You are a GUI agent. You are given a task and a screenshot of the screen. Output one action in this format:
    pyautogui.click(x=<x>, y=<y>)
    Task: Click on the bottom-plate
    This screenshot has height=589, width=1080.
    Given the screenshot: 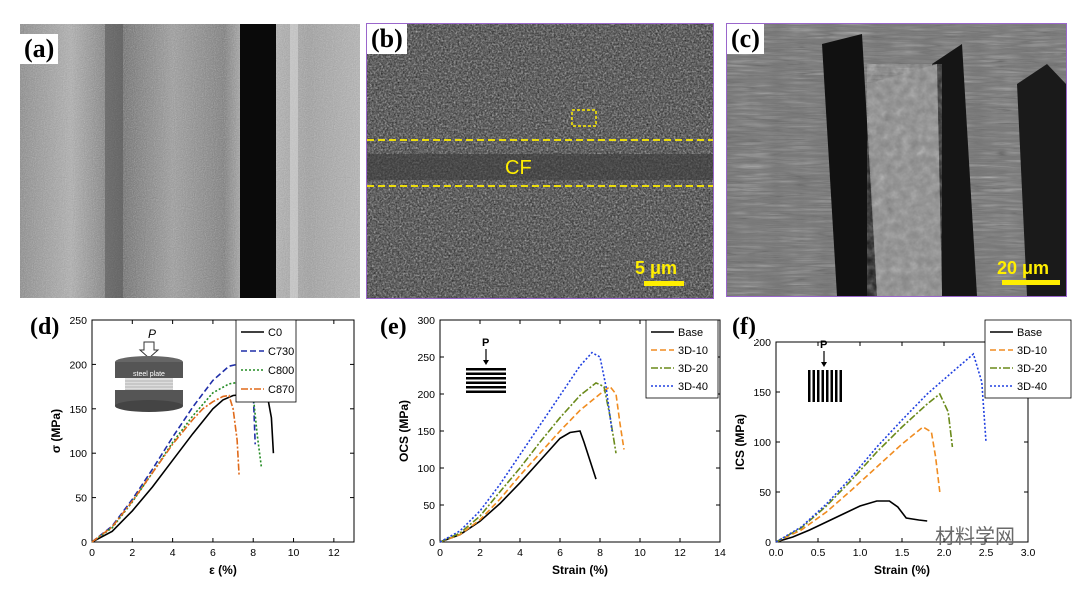 What is the action you would take?
    pyautogui.click(x=149, y=406)
    